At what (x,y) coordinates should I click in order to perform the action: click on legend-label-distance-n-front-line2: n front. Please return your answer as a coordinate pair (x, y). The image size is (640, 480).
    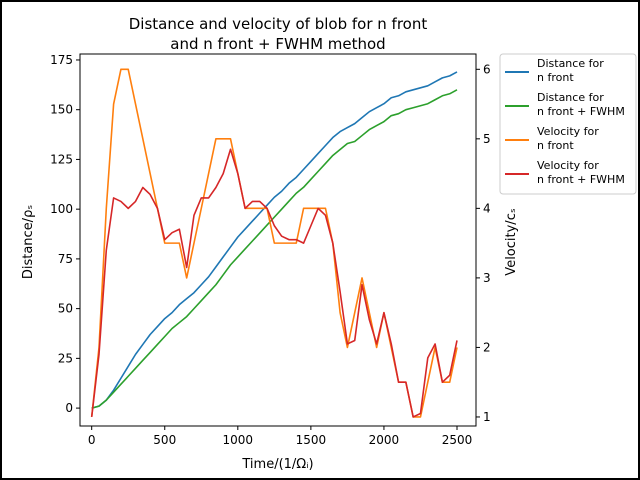
    Looking at the image, I should click on (555, 77).